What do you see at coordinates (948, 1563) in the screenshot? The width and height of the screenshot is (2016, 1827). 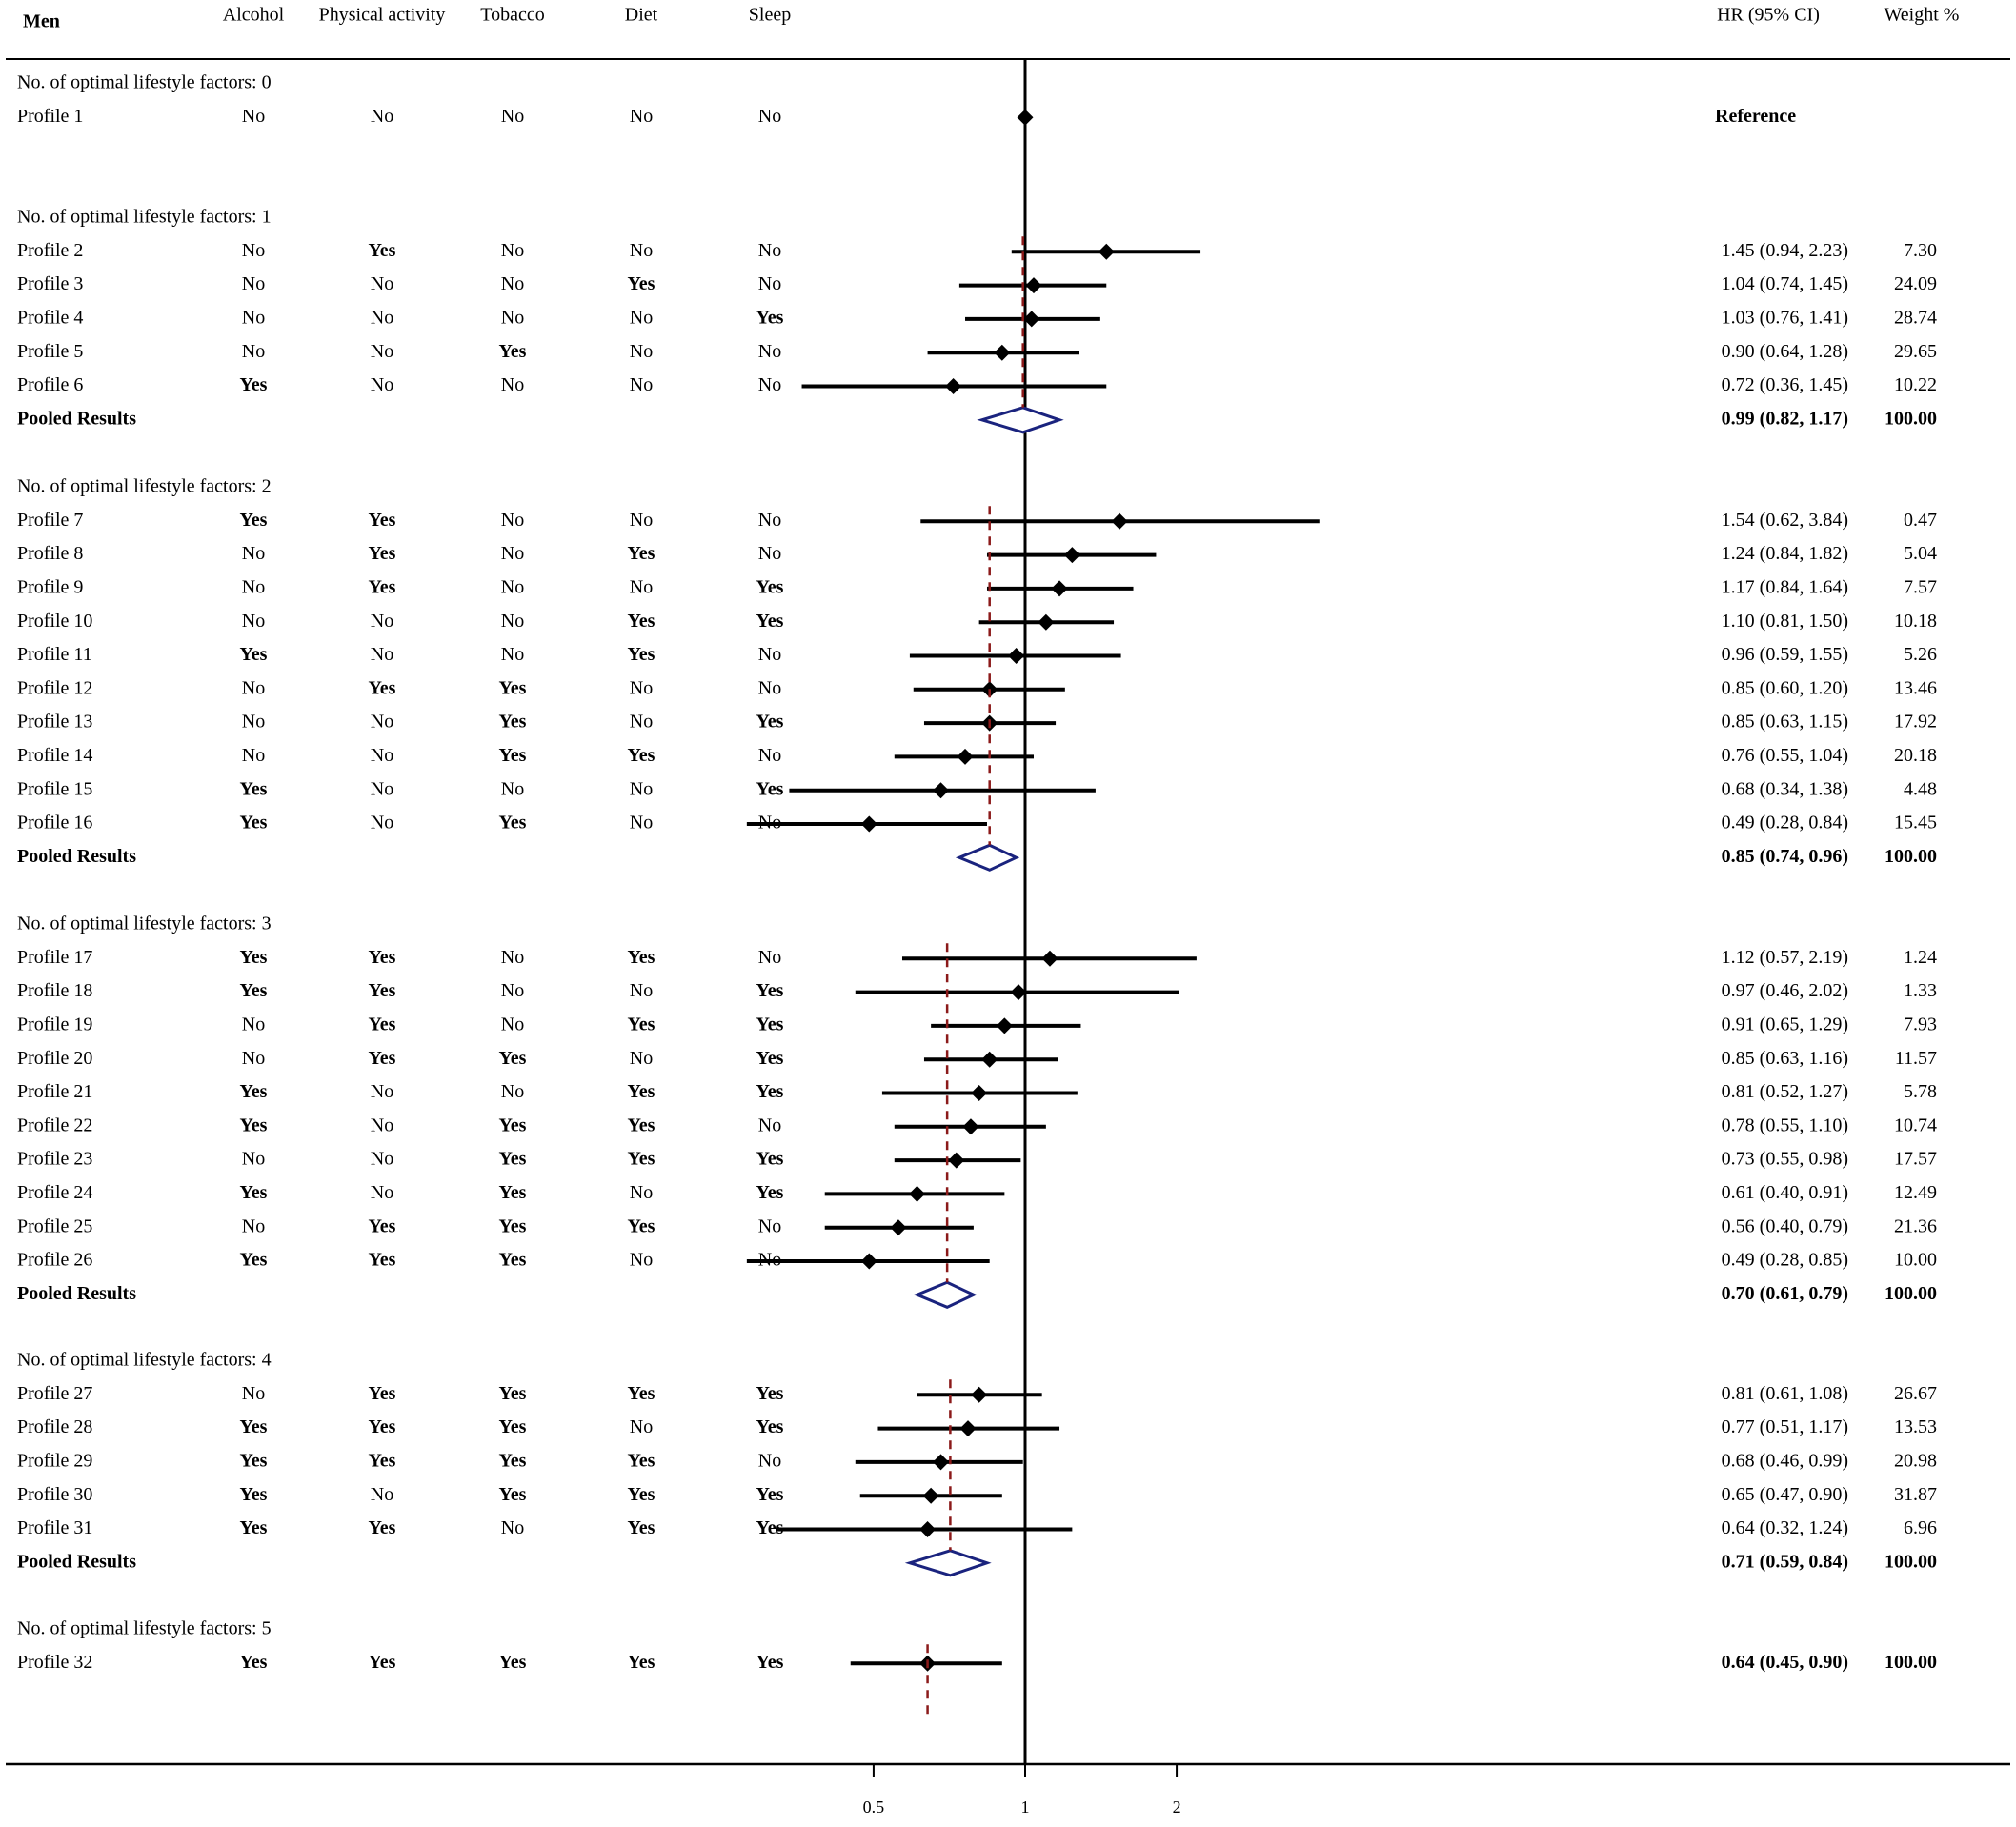 I see `pooled-diamond` at bounding box center [948, 1563].